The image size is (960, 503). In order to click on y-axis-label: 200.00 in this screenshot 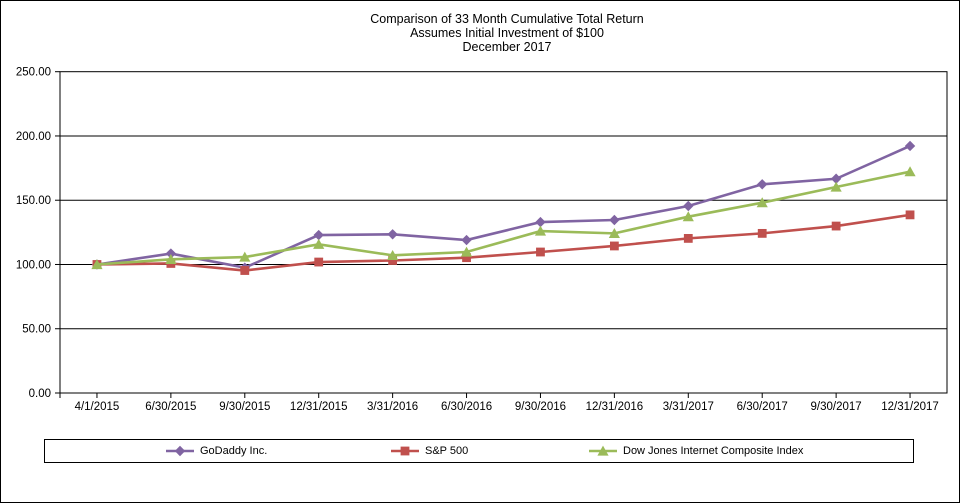, I will do `click(33, 137)`.